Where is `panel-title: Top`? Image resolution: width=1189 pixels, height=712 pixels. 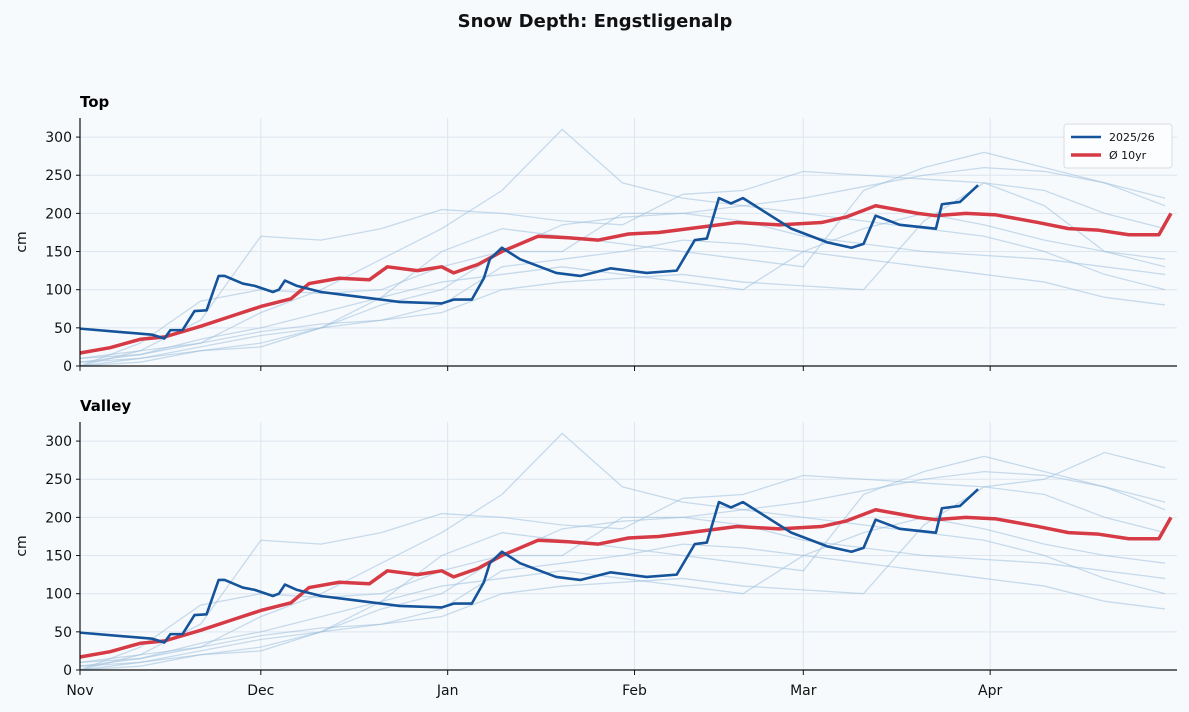 panel-title: Top is located at coordinates (95, 102).